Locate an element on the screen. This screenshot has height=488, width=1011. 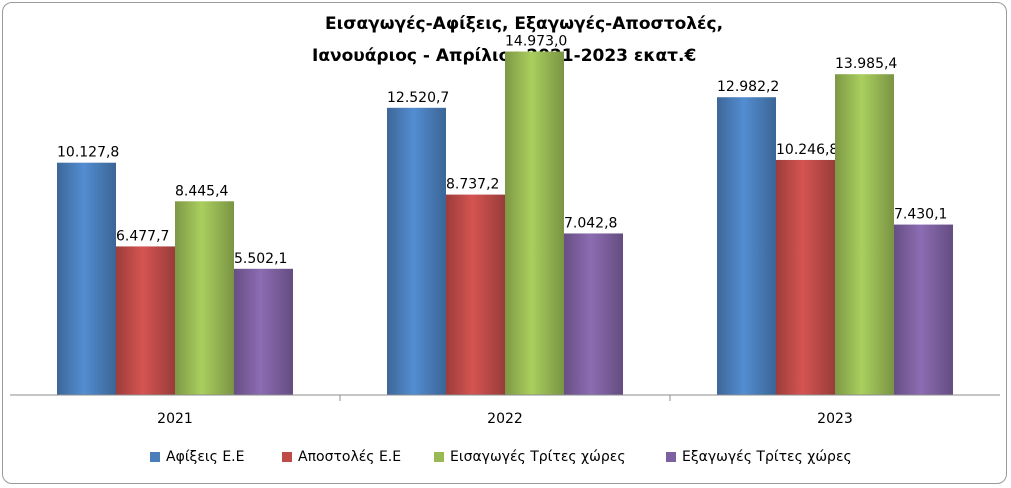
data-label-2023-series4: 7.430,1 is located at coordinates (920, 215).